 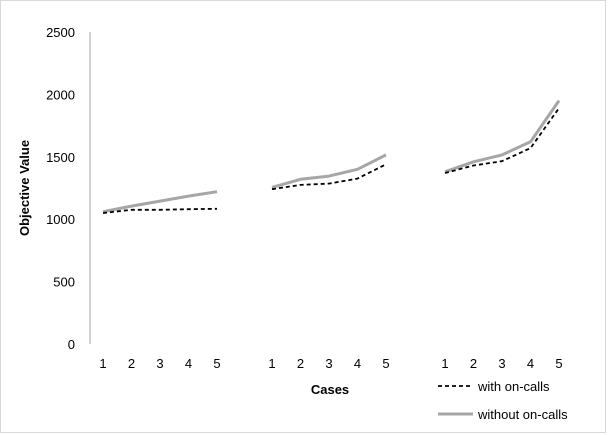 I want to click on y-tick-label: 1000, so click(x=60, y=219).